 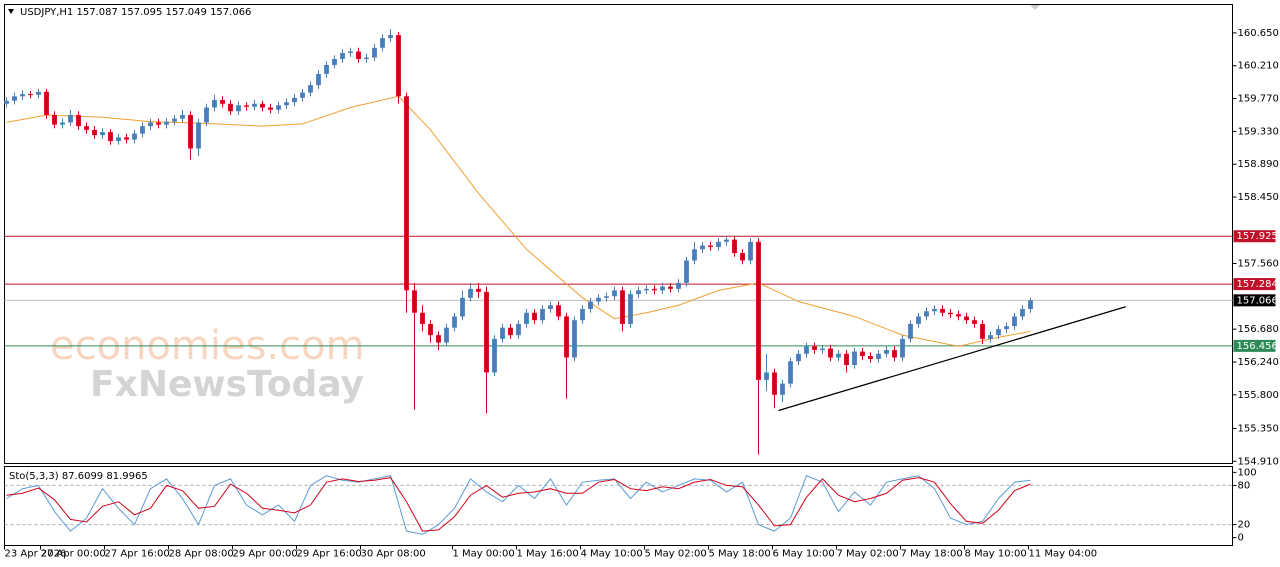 I want to click on y-tick-label: 100, so click(x=1247, y=472).